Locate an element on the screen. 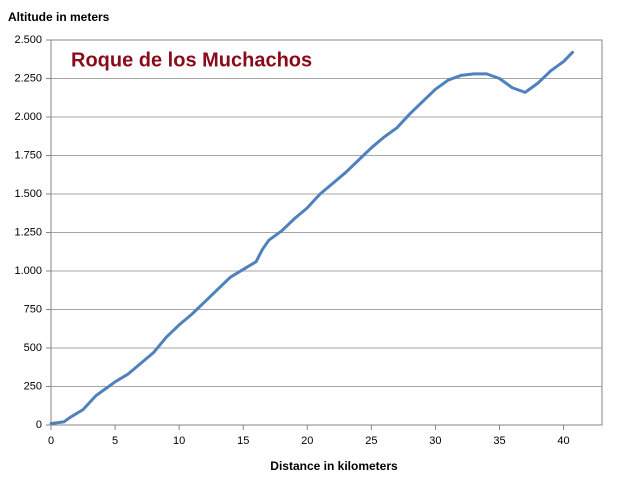  y-tick-label: 1.500 is located at coordinates (28, 194).